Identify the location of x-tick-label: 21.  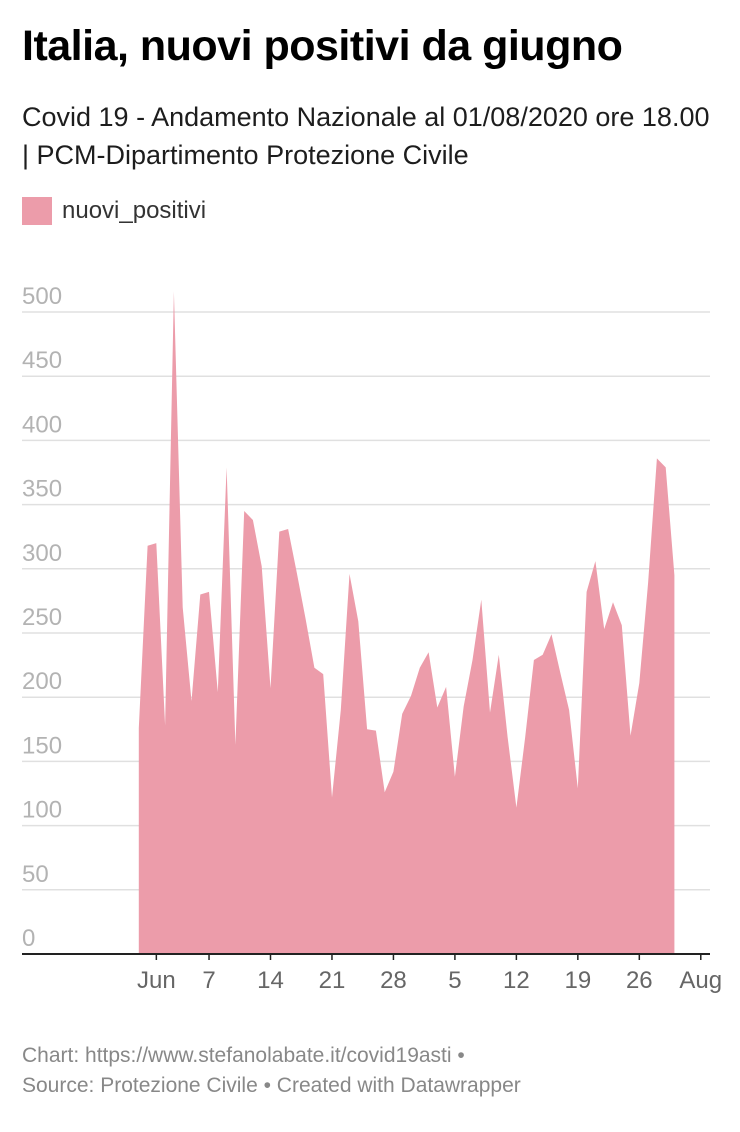
(332, 980).